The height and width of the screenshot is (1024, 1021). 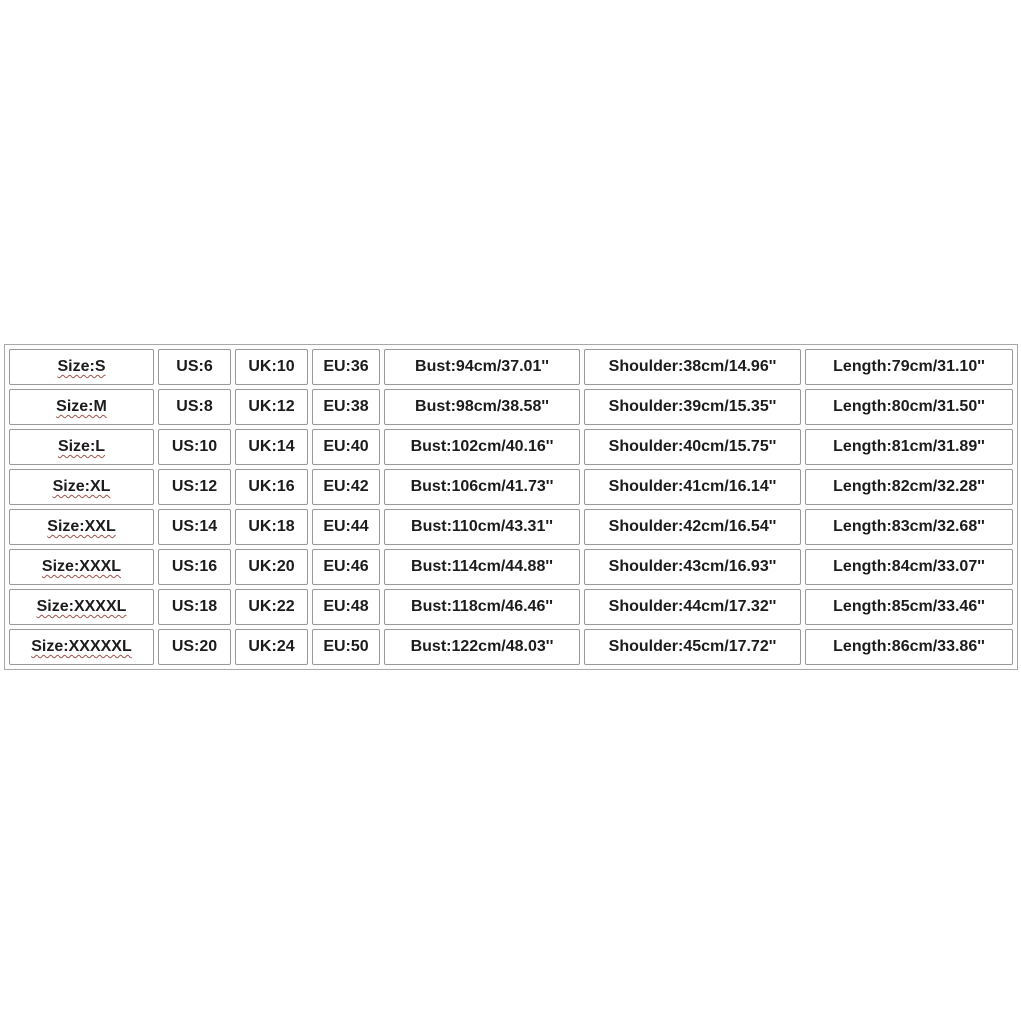 I want to click on cell-us: US:16, so click(x=194, y=567).